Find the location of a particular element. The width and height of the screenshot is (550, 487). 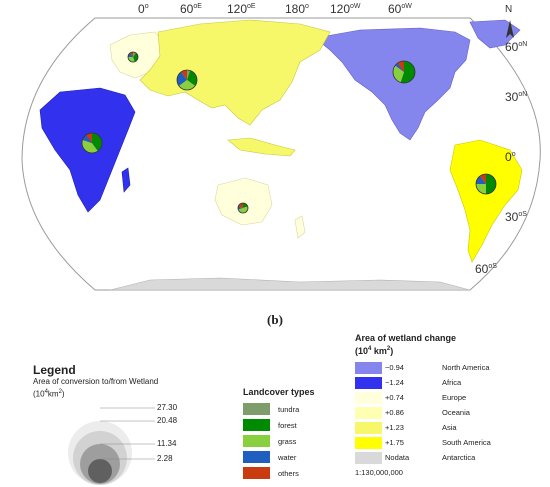

lon-tick-0: 0o is located at coordinates (143, 9).